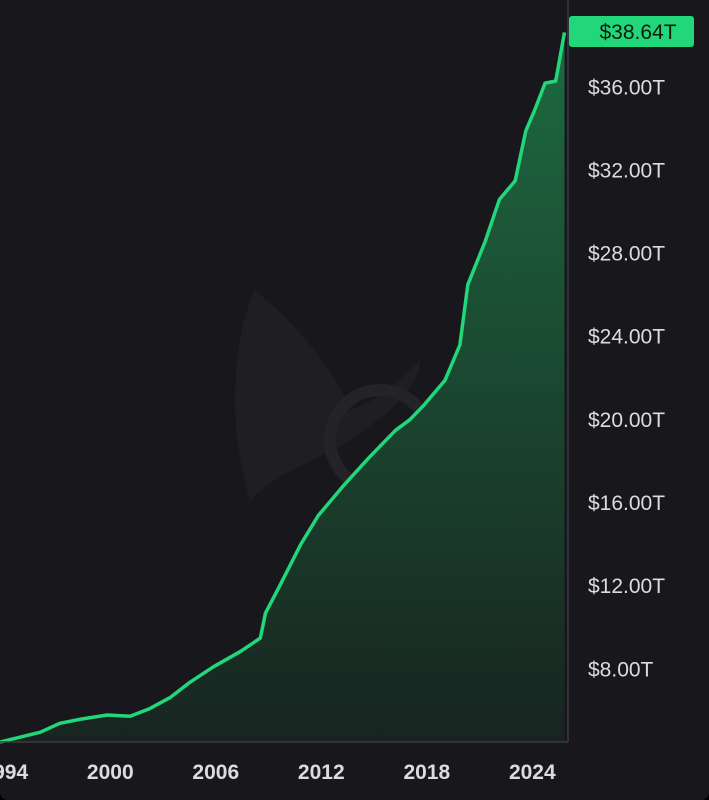  I want to click on y-tick-label: $32.00T, so click(626, 170).